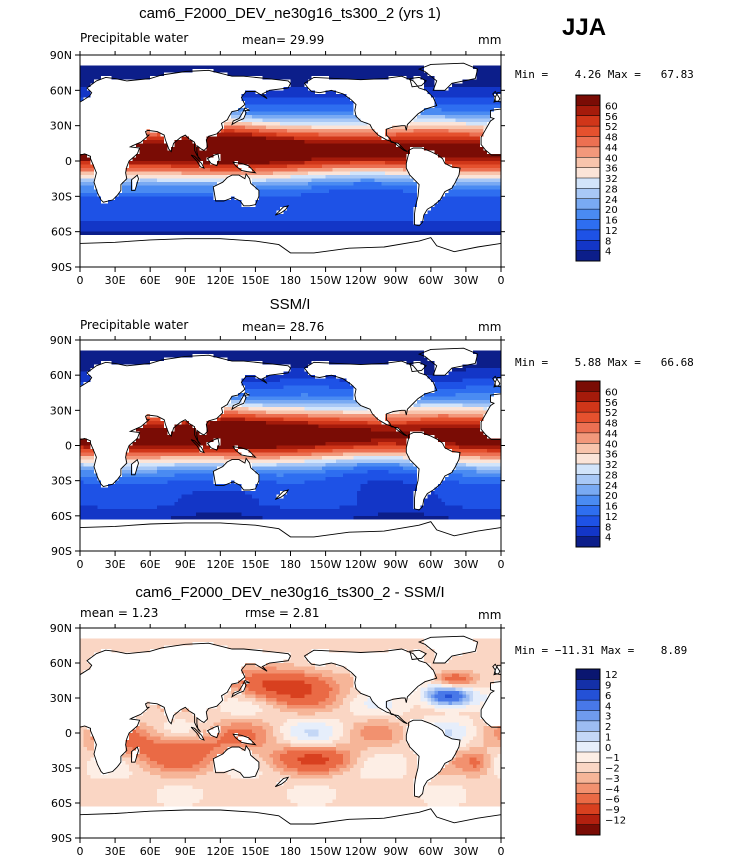 The width and height of the screenshot is (732, 865). What do you see at coordinates (608, 737) in the screenshot?
I see `colorbar-label: 1` at bounding box center [608, 737].